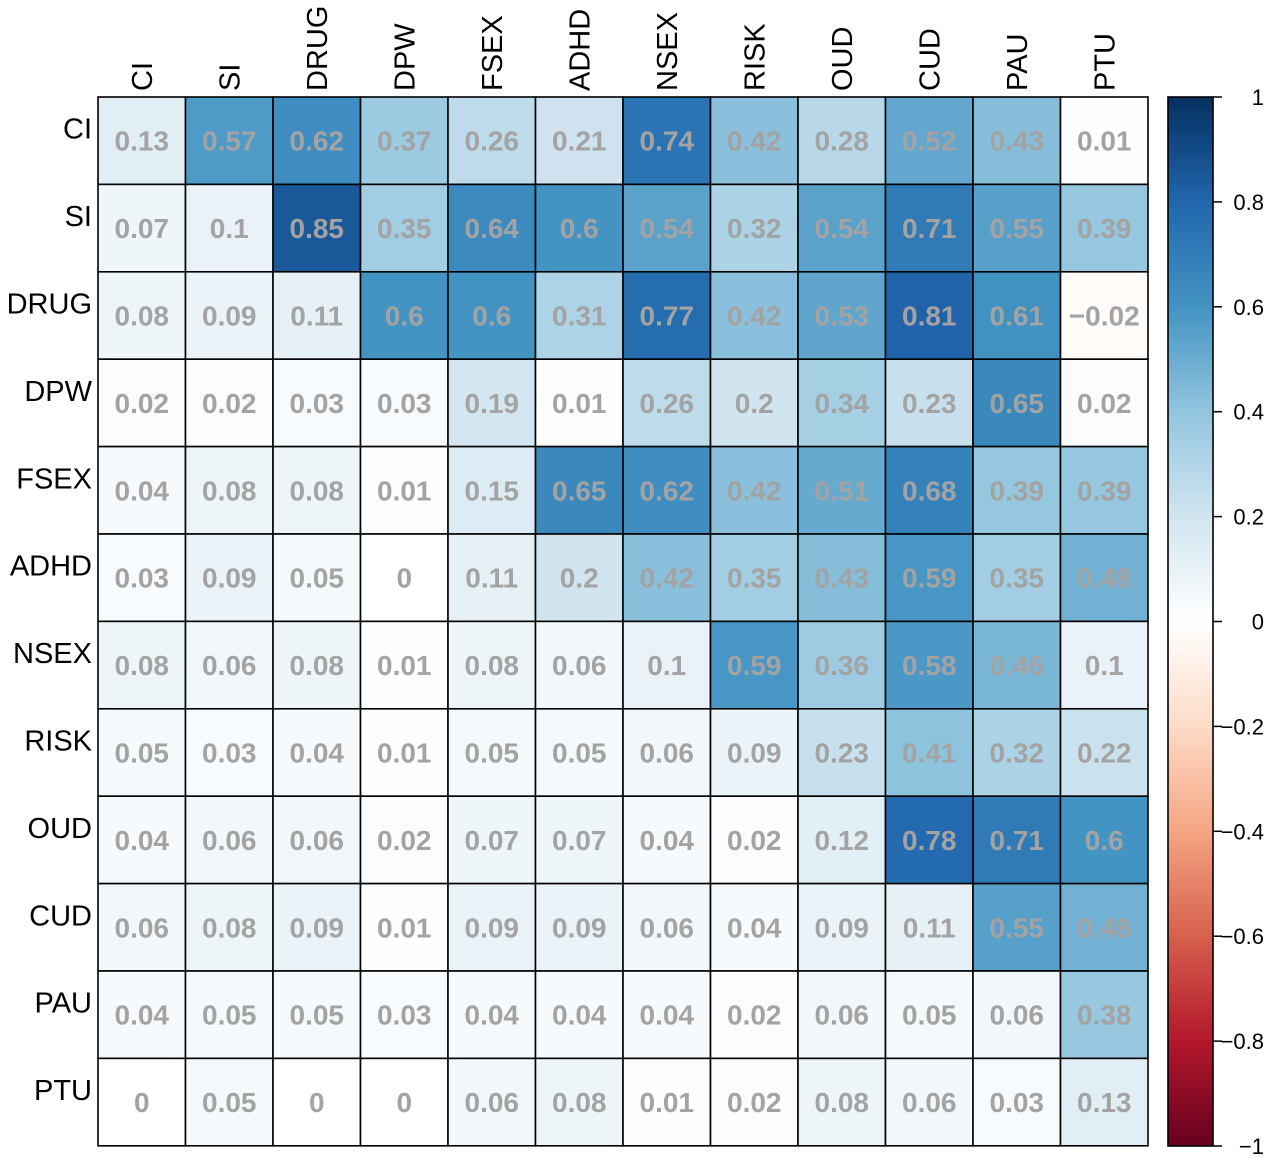 The image size is (1280, 1158). What do you see at coordinates (50, 610) in the screenshot?
I see `row-labels: CI SI DRUG DPW FSEX ADHD NSEX RISK OUD CUD PAU PTU` at bounding box center [50, 610].